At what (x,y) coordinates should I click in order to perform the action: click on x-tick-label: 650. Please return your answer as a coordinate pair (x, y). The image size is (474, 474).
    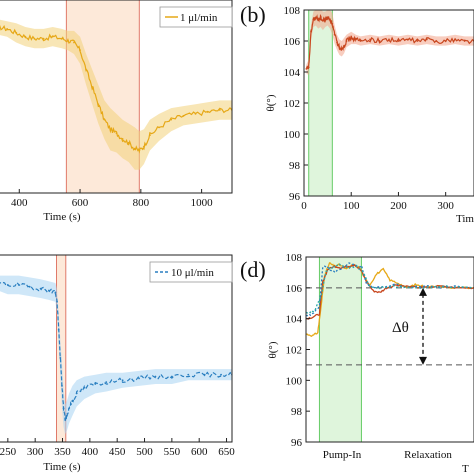
    Looking at the image, I should click on (226, 452).